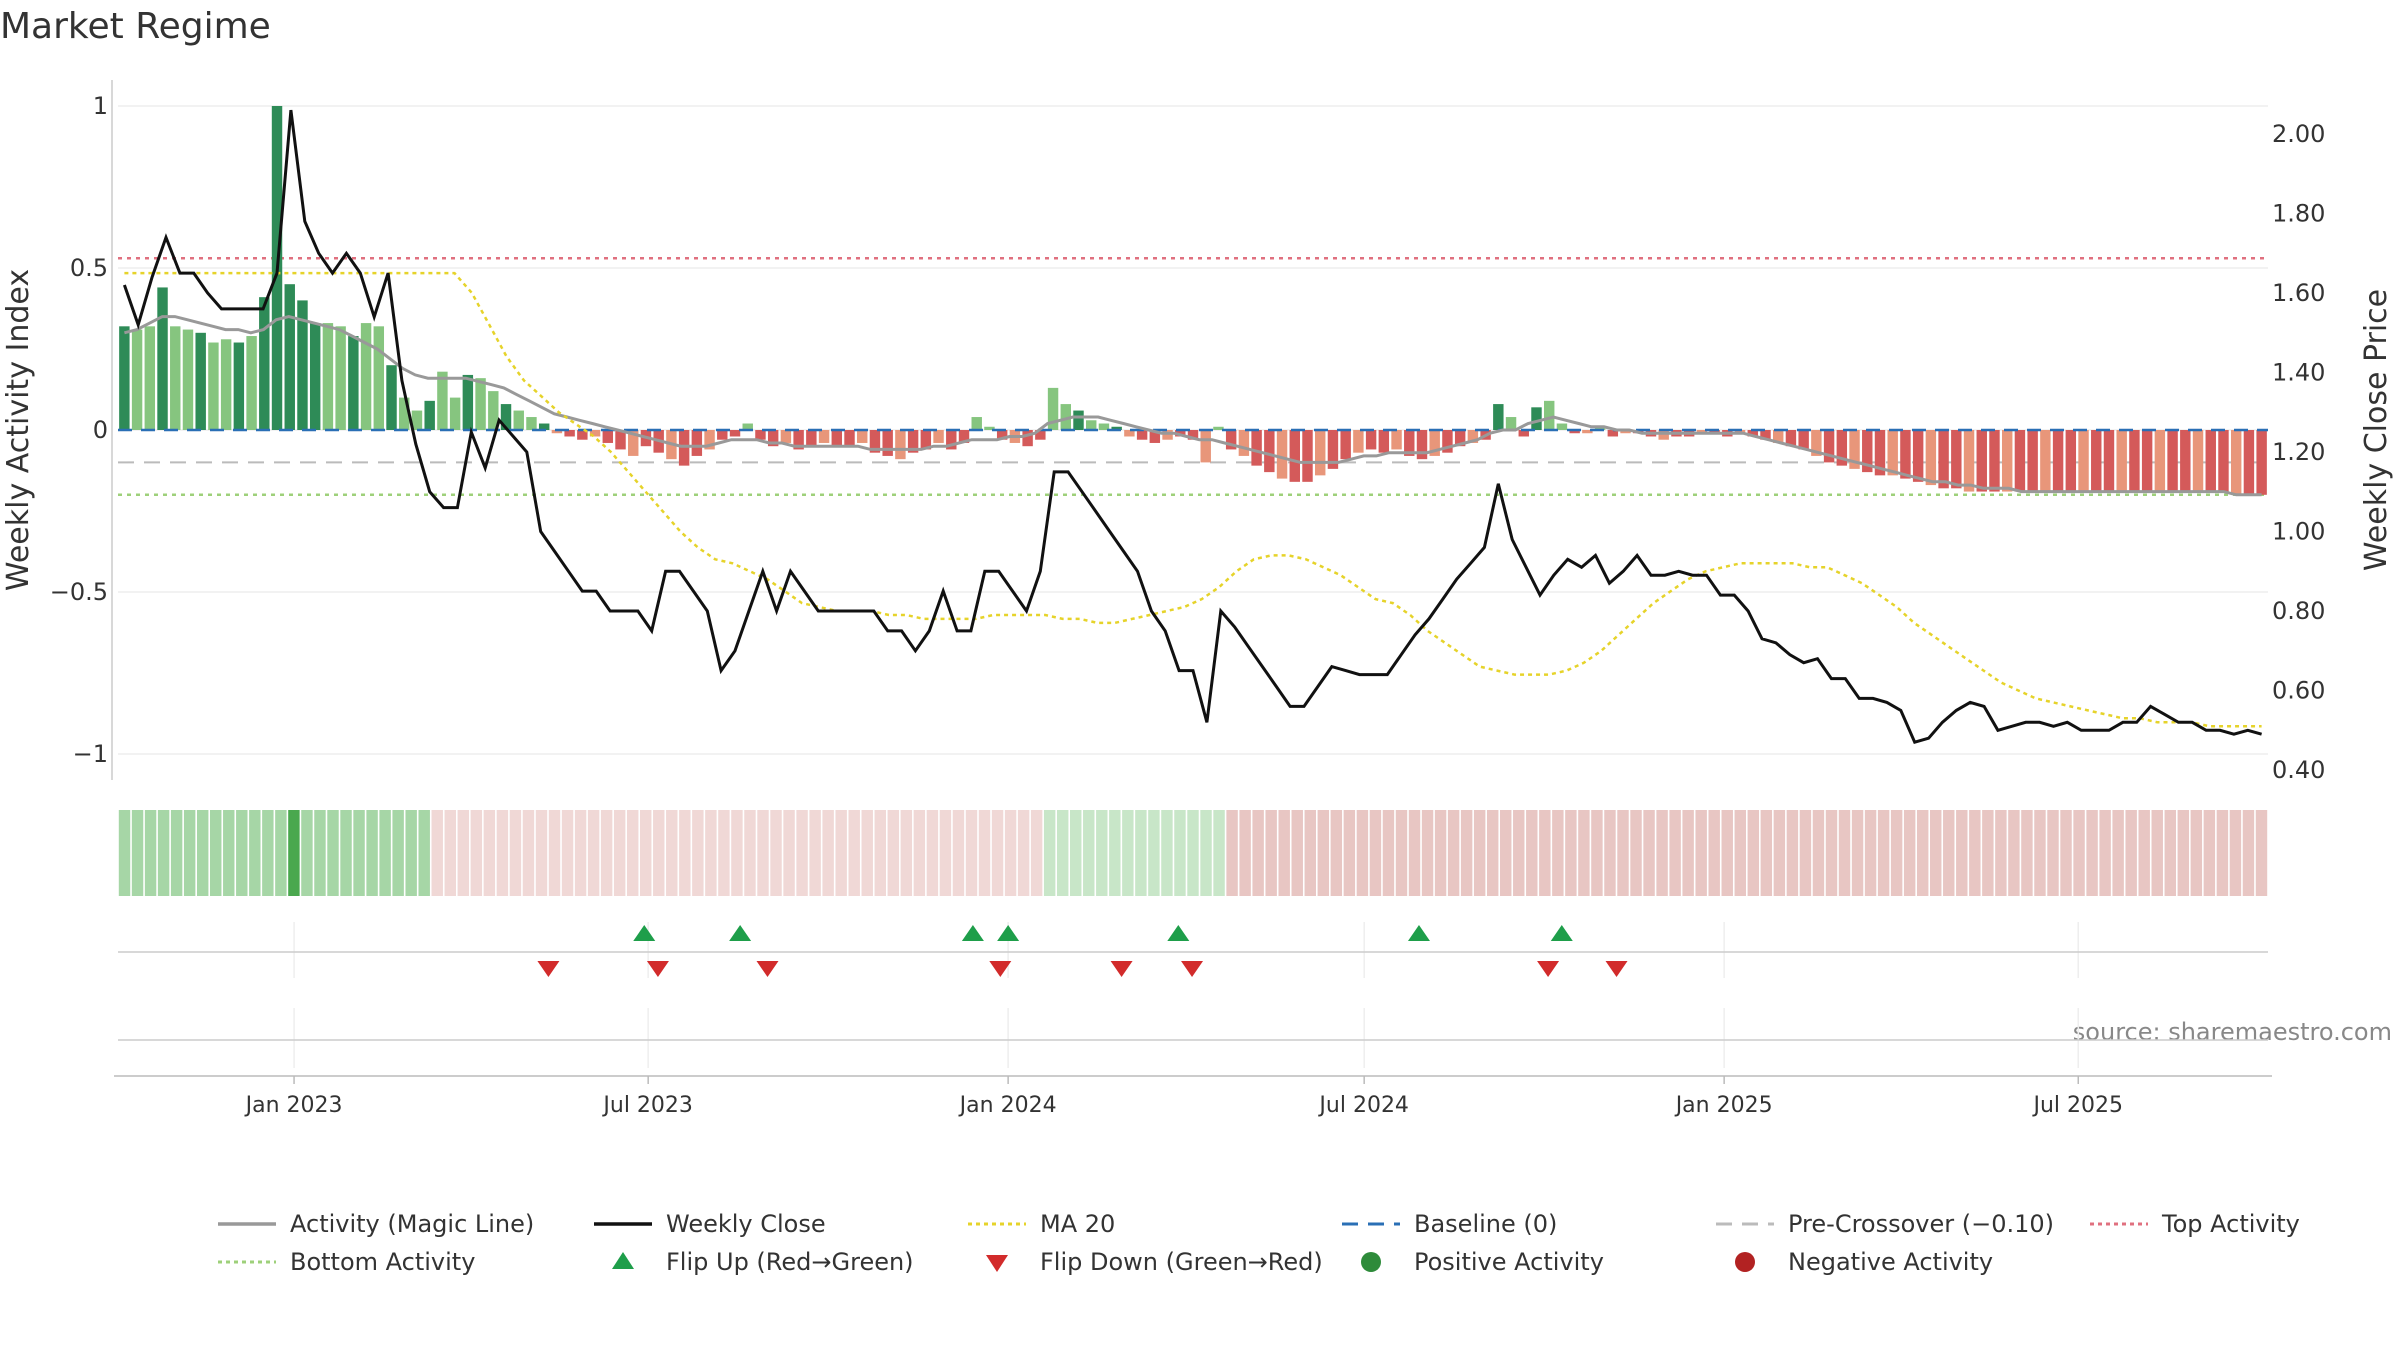  What do you see at coordinates (1449, 1224) in the screenshot?
I see `legend-item-baseline: Baseline (0)` at bounding box center [1449, 1224].